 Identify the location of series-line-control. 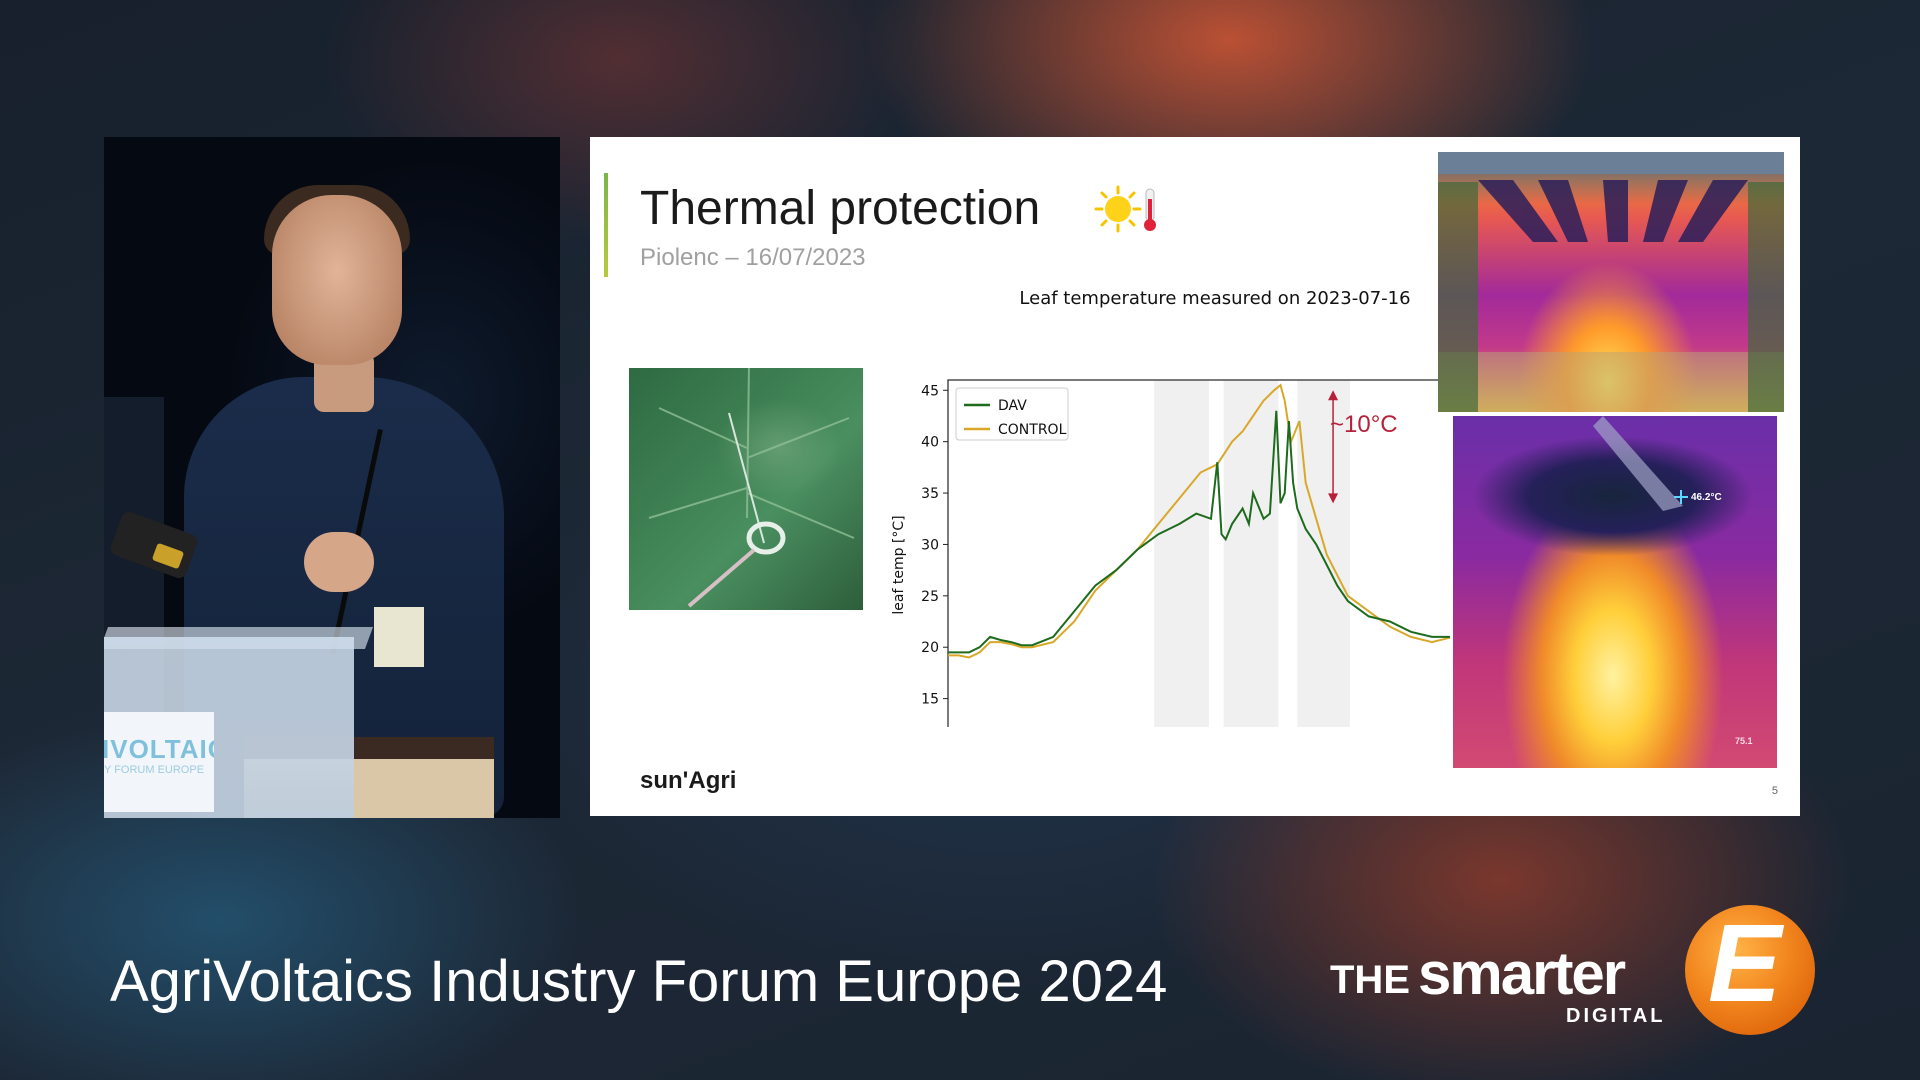
(1199, 521).